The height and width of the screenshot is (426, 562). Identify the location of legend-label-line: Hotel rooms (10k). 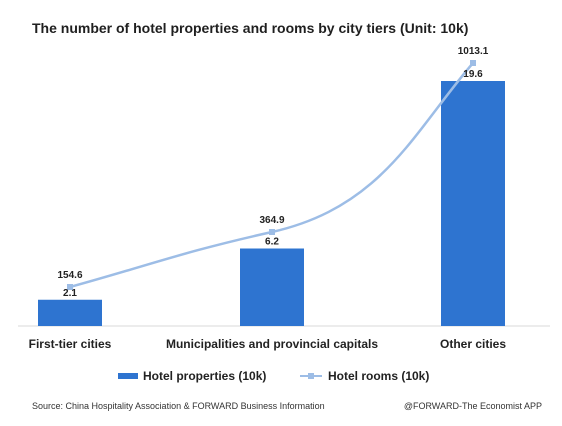
(378, 376).